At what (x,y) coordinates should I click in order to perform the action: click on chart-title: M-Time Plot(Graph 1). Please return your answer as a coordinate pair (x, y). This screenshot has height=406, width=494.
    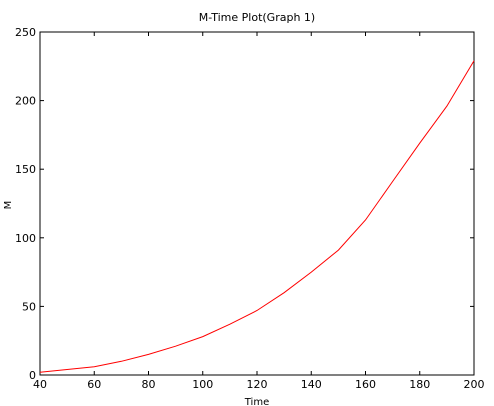
    Looking at the image, I should click on (257, 17).